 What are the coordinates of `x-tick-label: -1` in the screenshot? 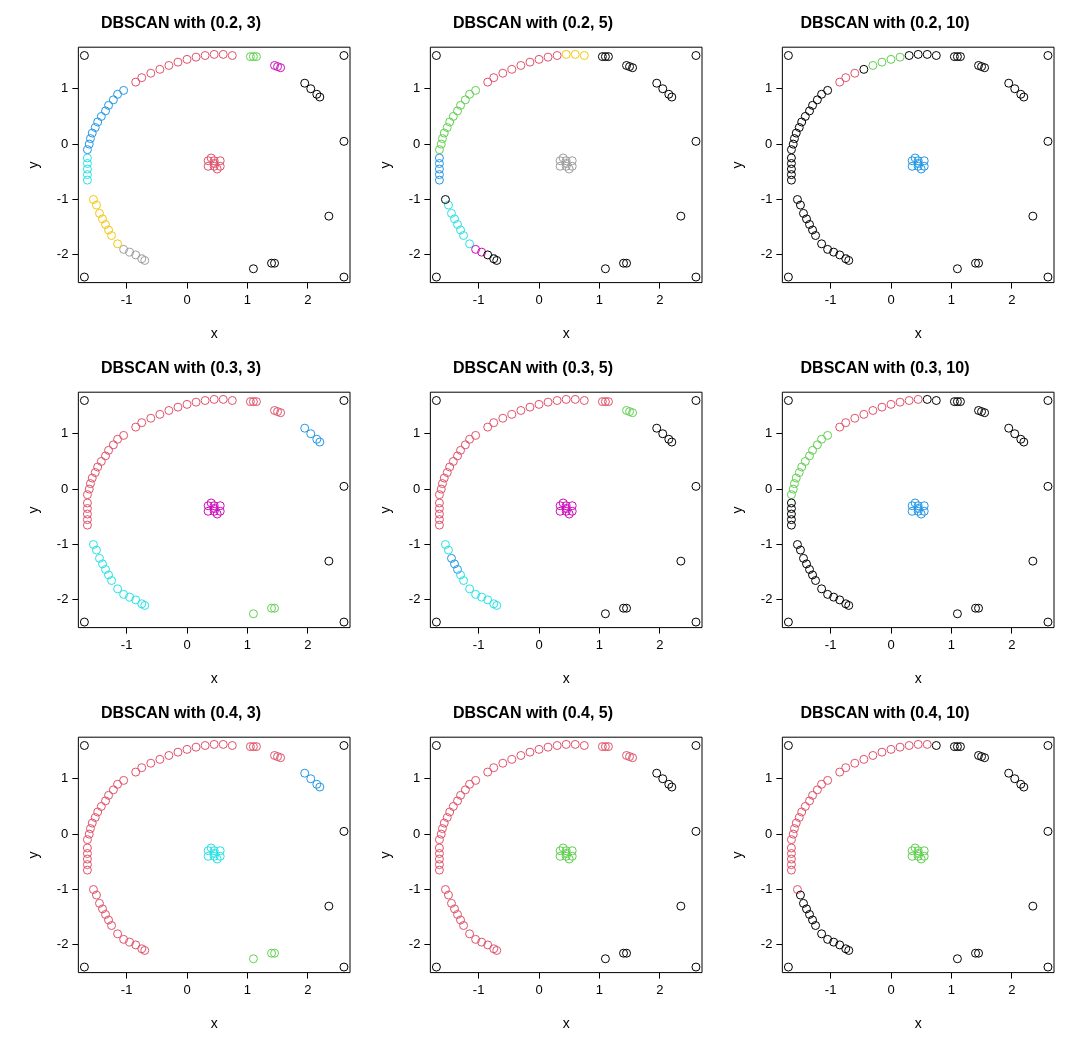 It's located at (478, 989).